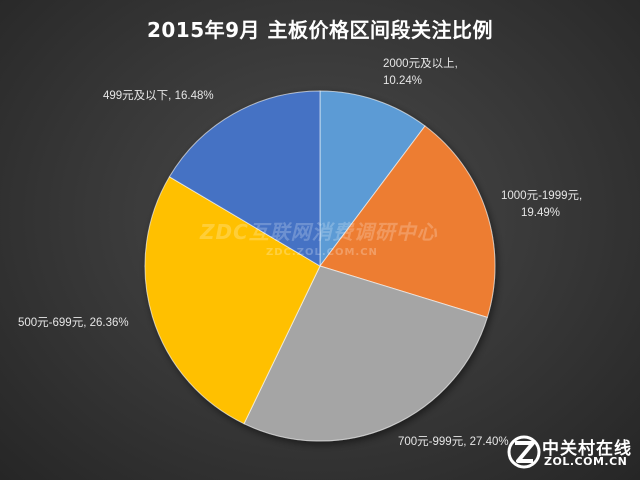 The width and height of the screenshot is (640, 480). What do you see at coordinates (320, 30) in the screenshot?
I see `chart-title: 2015年9月 主板价格区间段关注比例` at bounding box center [320, 30].